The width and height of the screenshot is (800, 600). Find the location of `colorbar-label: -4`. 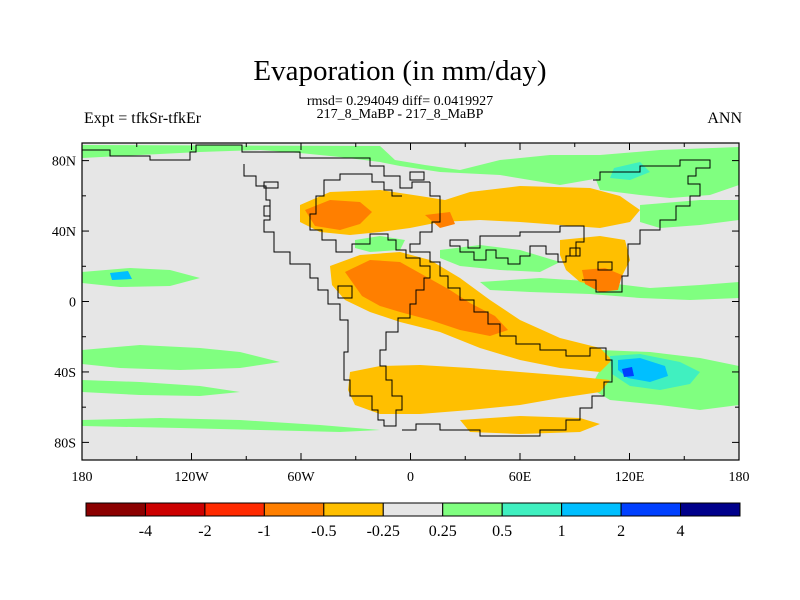

colorbar-label: -4 is located at coordinates (145, 531).